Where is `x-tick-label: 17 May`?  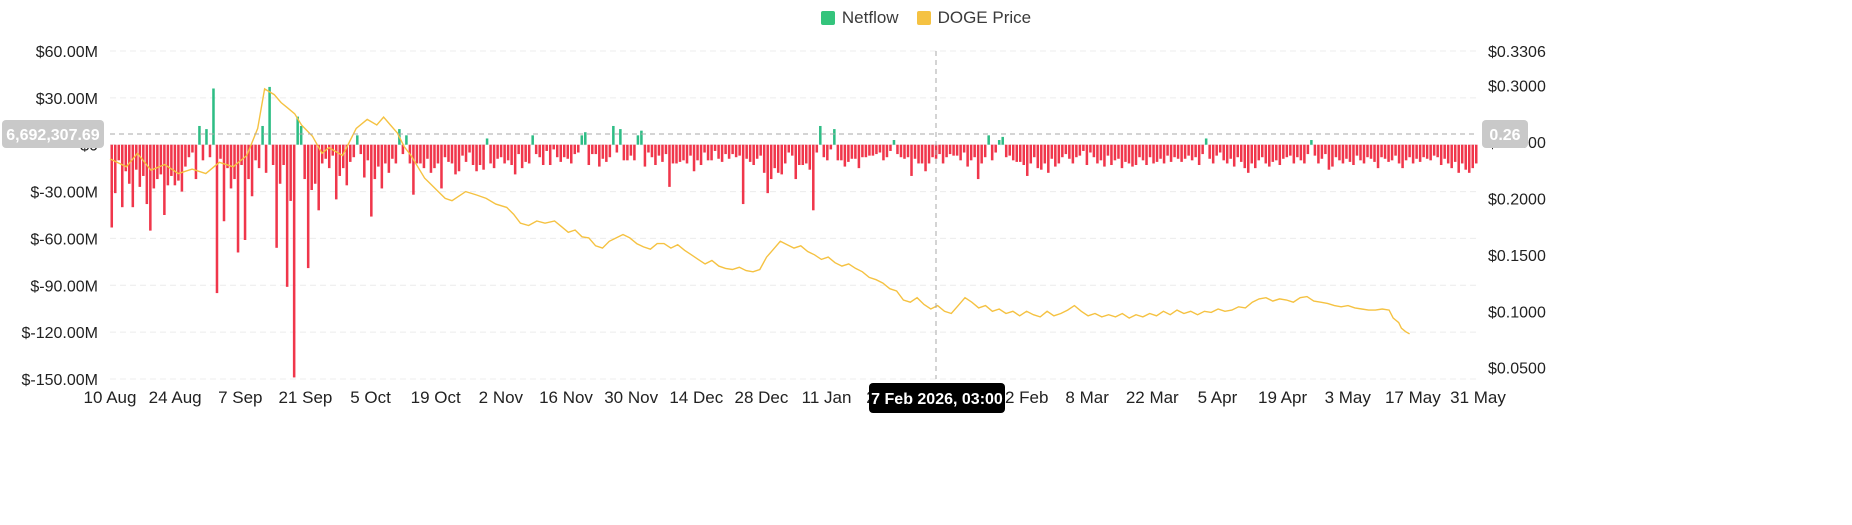
x-tick-label: 17 May is located at coordinates (1413, 397).